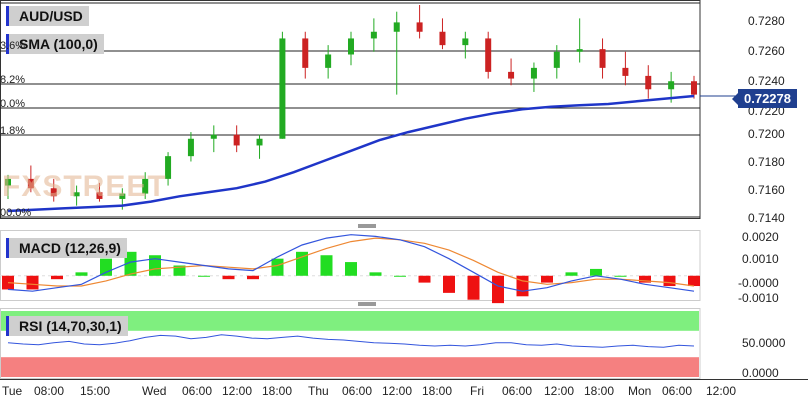  I want to click on rsi-y-tick: 0.0000, so click(760, 373).